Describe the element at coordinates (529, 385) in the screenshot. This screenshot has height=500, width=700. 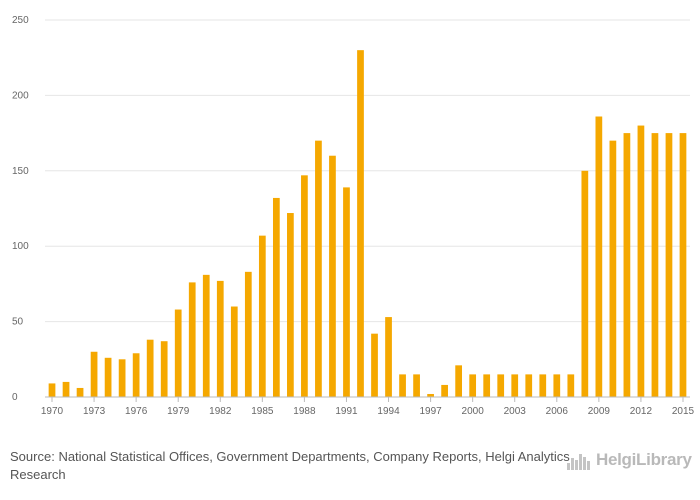
I see `bar-2004` at that location.